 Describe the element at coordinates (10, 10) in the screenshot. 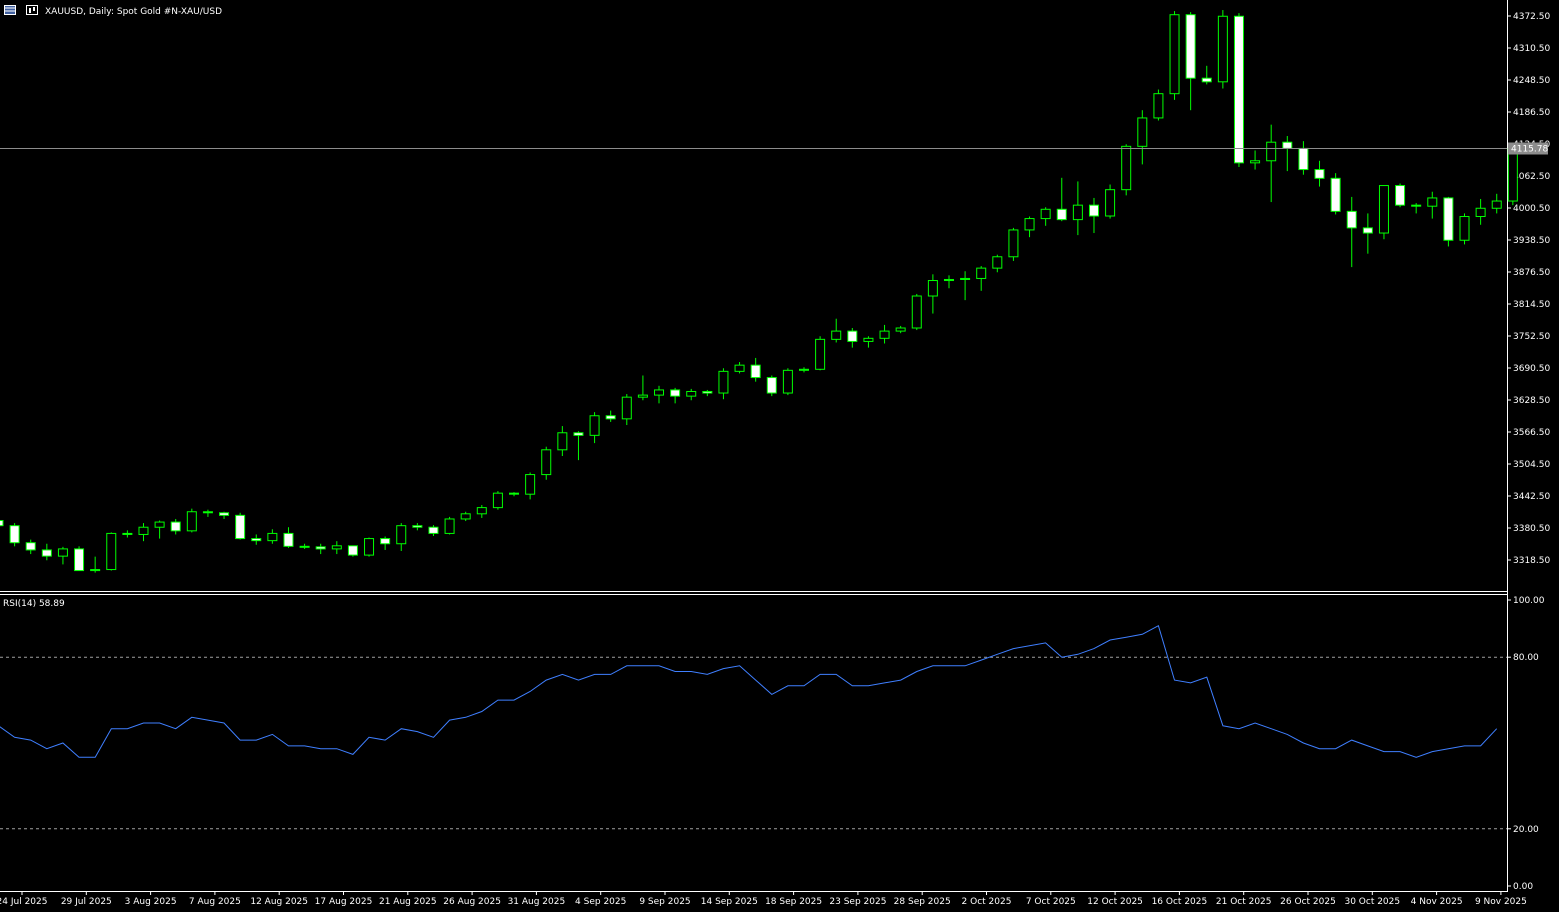

I see `list-icon` at that location.